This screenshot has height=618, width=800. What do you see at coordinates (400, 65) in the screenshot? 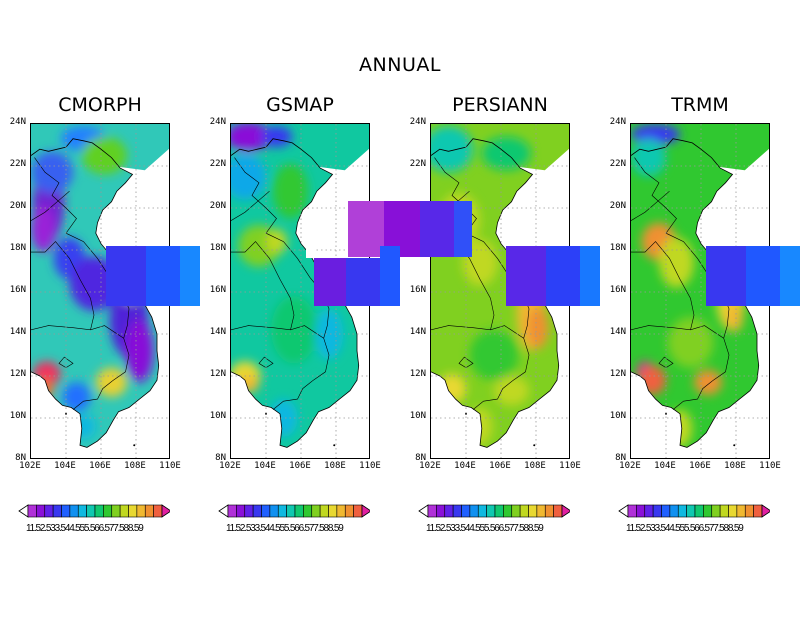
I see `figure-title: ANNUAL` at bounding box center [400, 65].